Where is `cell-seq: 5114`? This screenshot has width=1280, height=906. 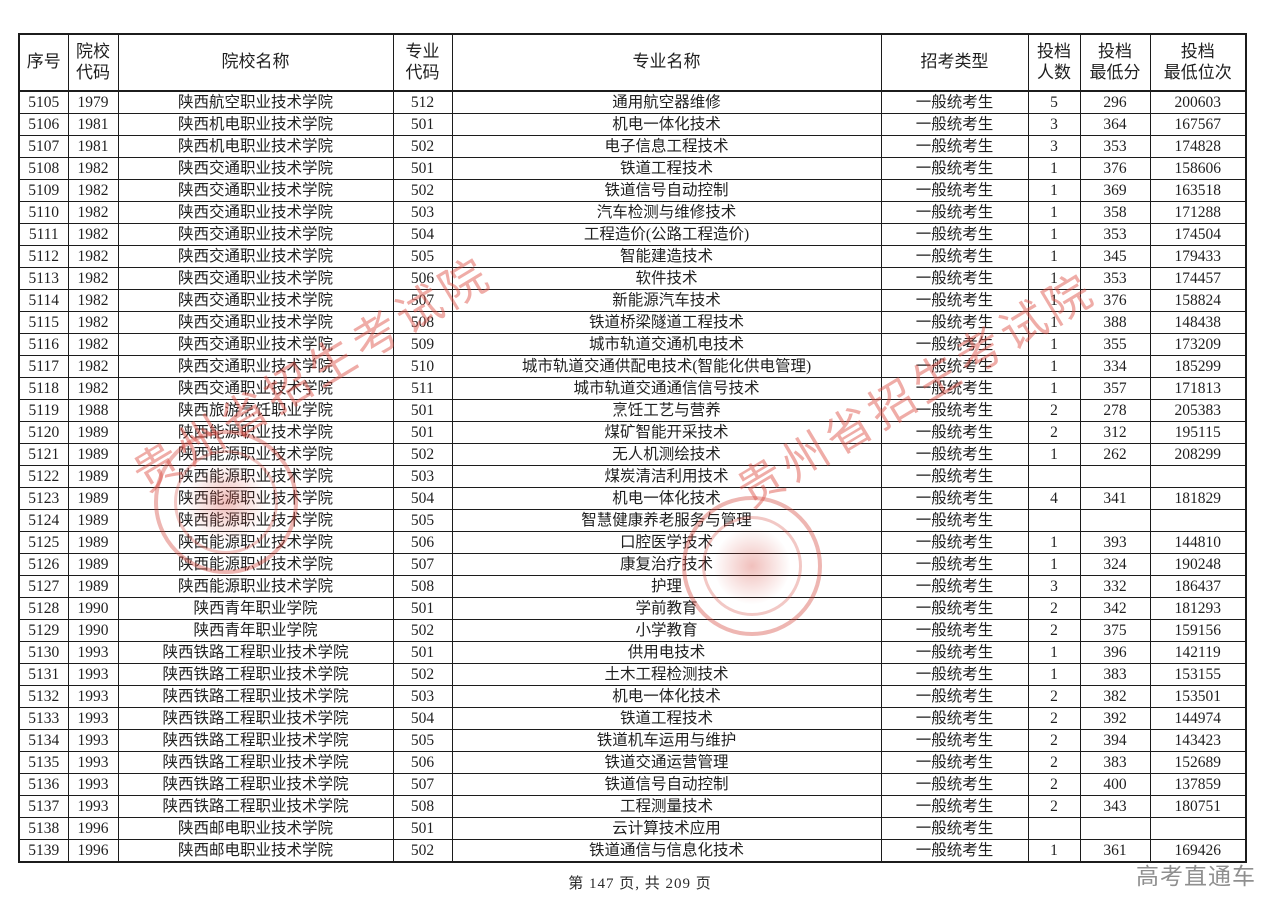 cell-seq: 5114 is located at coordinates (43, 300).